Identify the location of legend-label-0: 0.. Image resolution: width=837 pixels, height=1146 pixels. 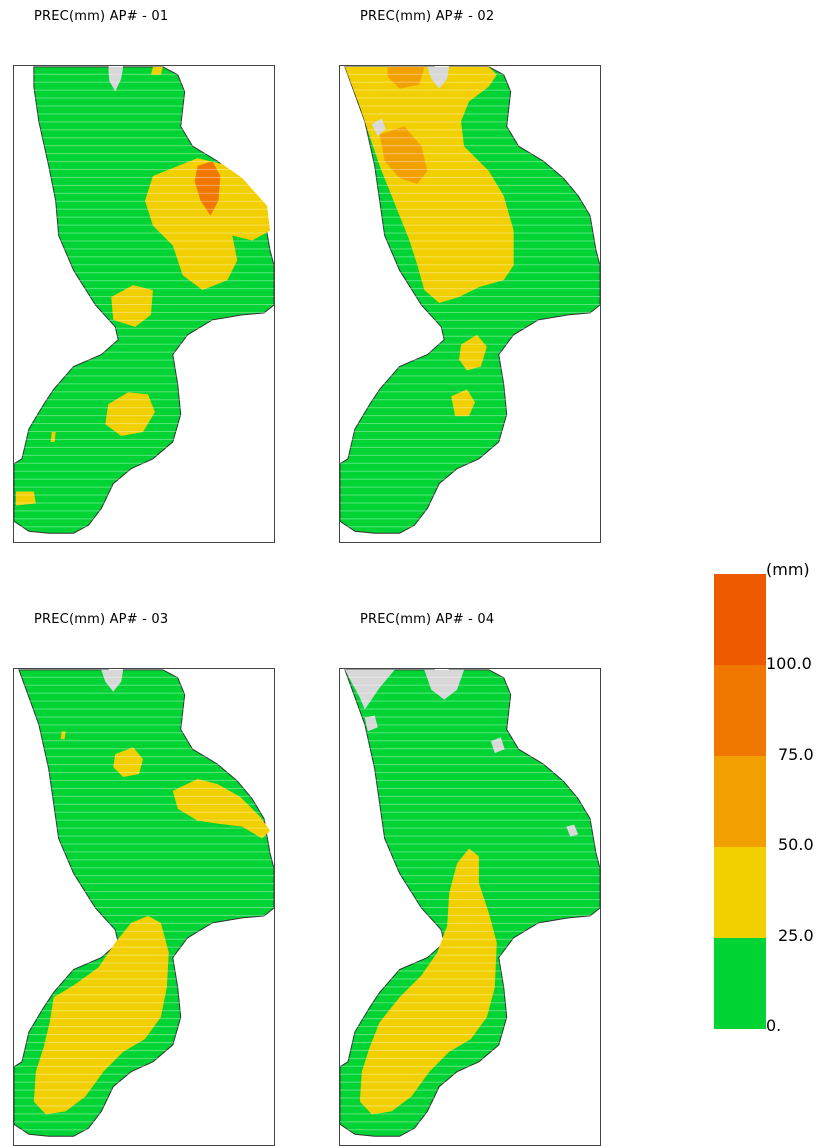
(774, 1025).